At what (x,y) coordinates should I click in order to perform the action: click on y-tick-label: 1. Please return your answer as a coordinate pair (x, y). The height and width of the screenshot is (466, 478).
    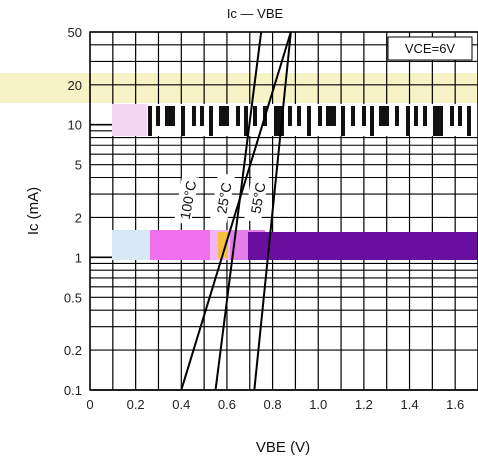
    Looking at the image, I should click on (78, 257).